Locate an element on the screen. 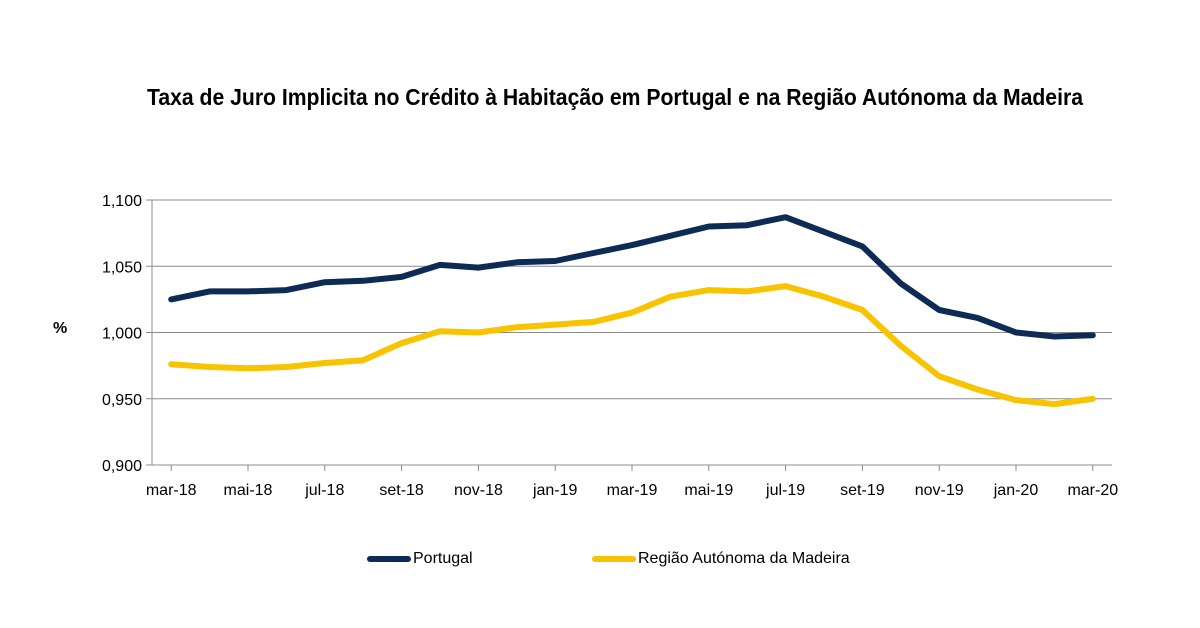 The height and width of the screenshot is (628, 1200). y-tick-label: 1,050 is located at coordinates (122, 267).